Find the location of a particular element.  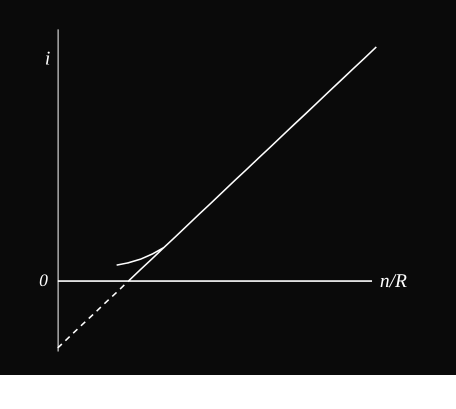

y-axis-title: i is located at coordinates (47, 59).